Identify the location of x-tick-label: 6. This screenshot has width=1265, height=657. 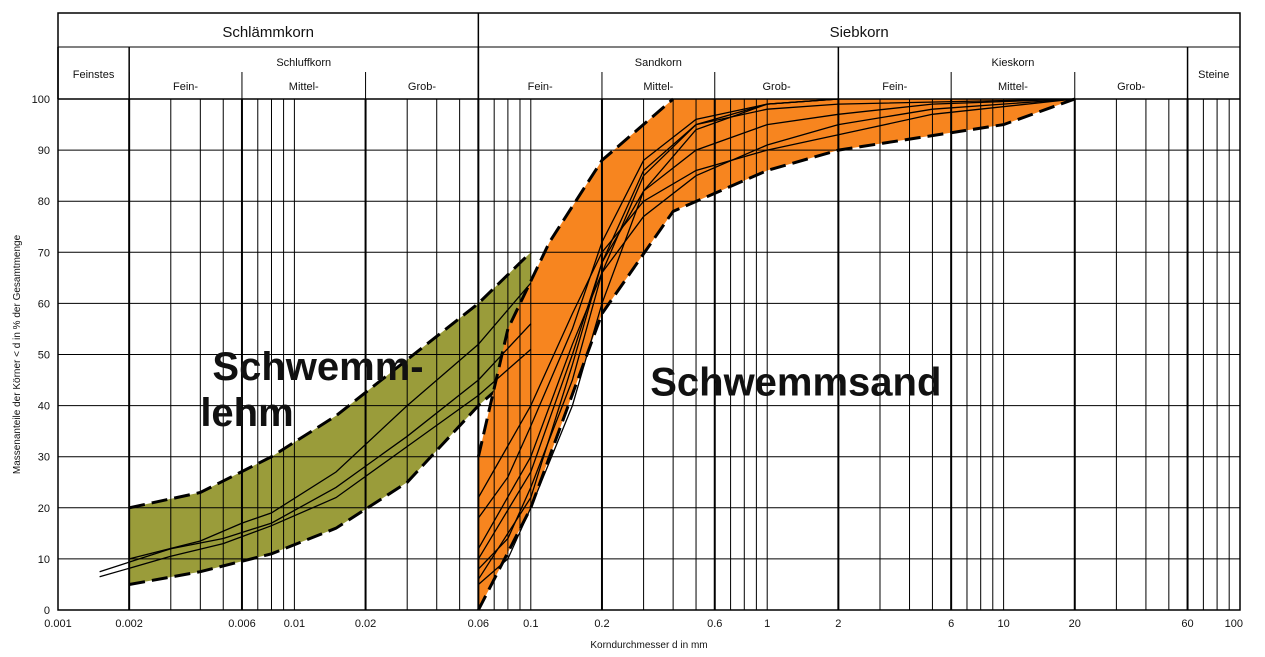
(951, 624).